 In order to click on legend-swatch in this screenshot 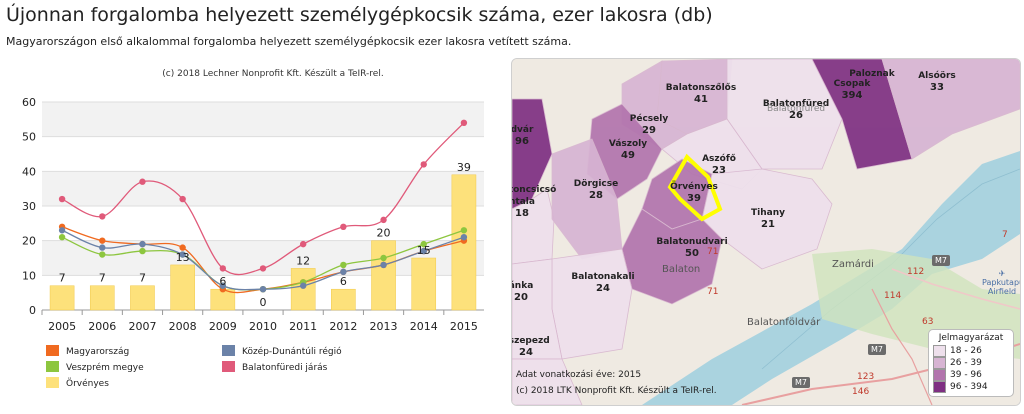, I will do `click(52, 382)`.